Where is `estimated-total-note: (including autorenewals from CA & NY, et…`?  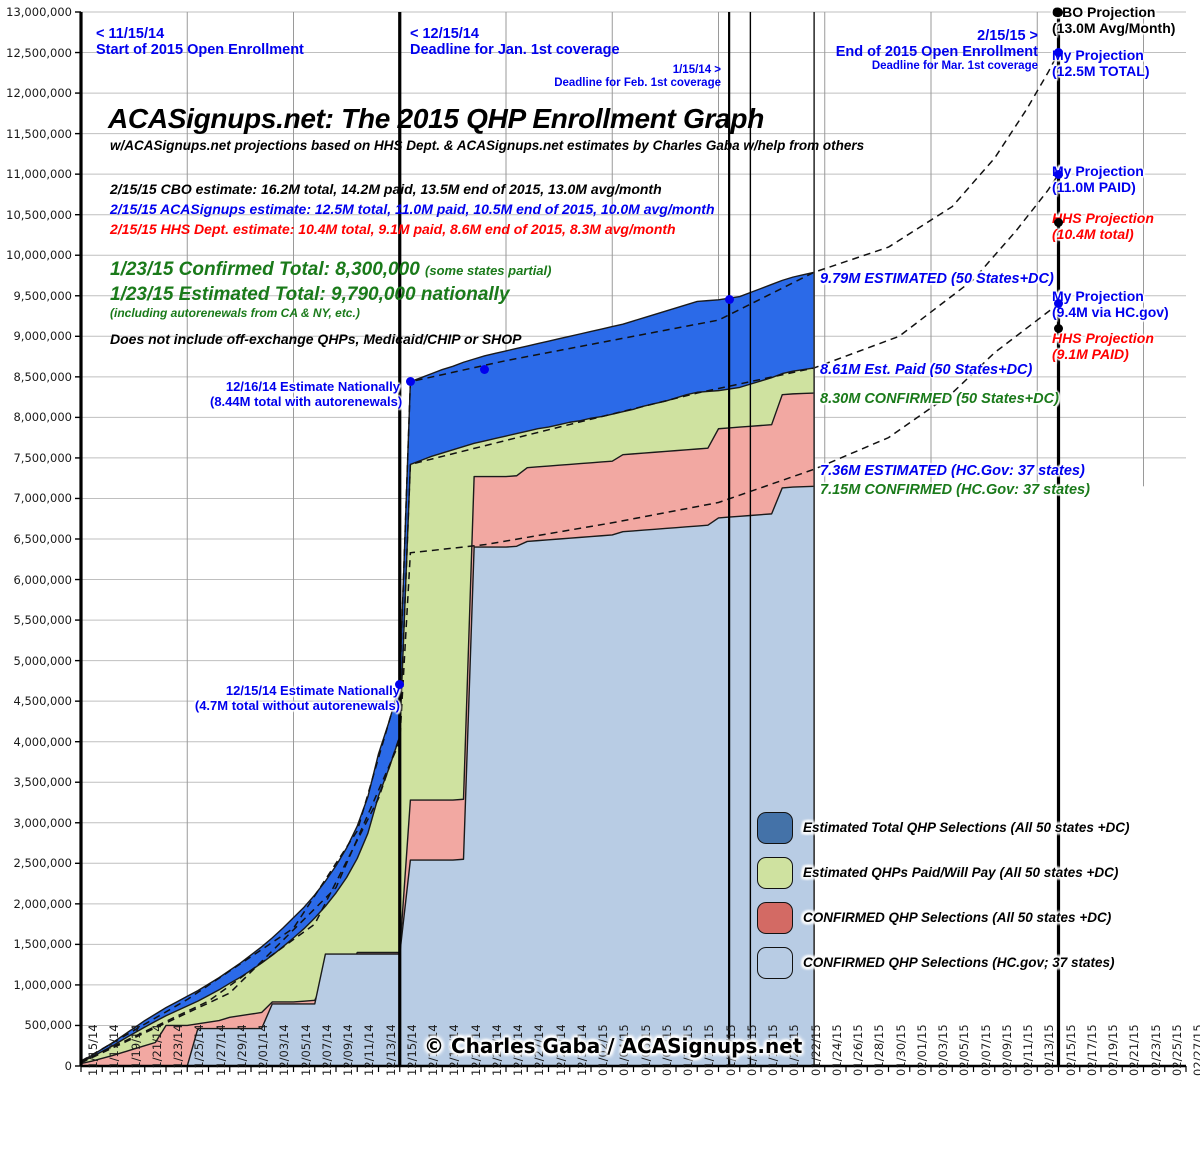
estimated-total-note: (including autorenewals from CA & NY, et… is located at coordinates (235, 313).